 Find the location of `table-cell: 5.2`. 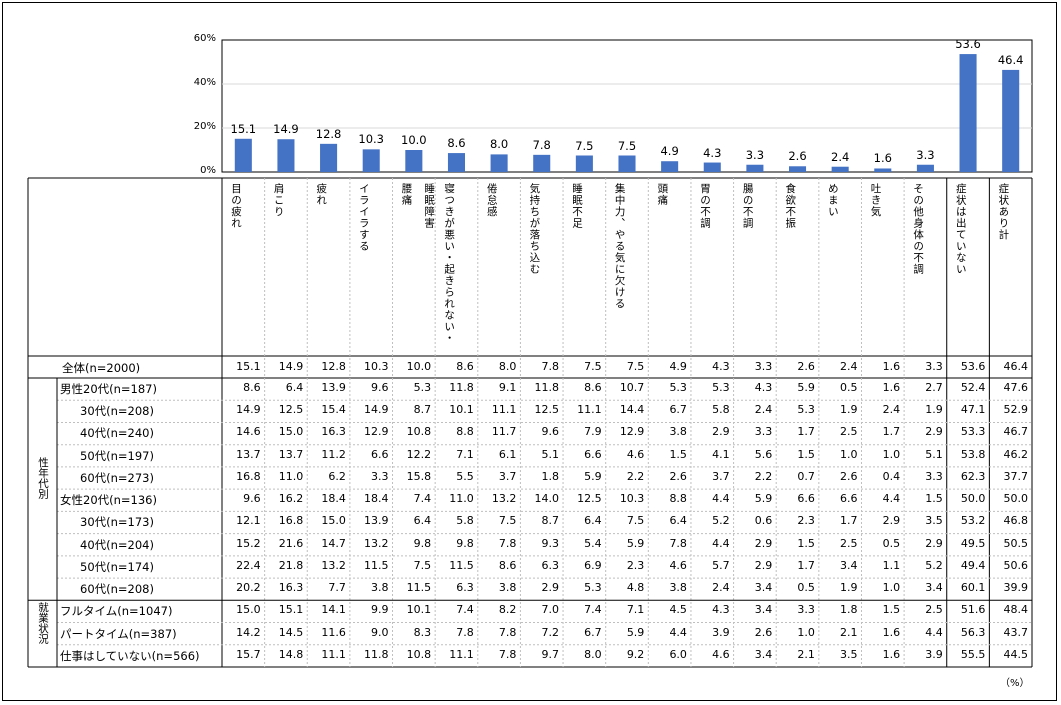

table-cell: 5.2 is located at coordinates (721, 521).